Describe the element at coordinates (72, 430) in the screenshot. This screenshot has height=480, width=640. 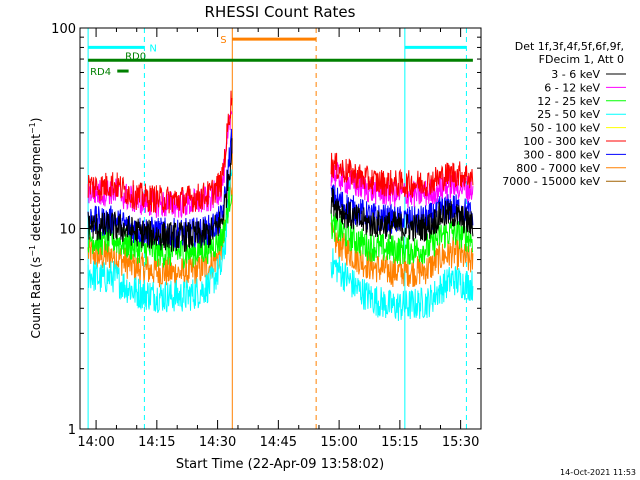
I see `y-tick-label: 1` at that location.